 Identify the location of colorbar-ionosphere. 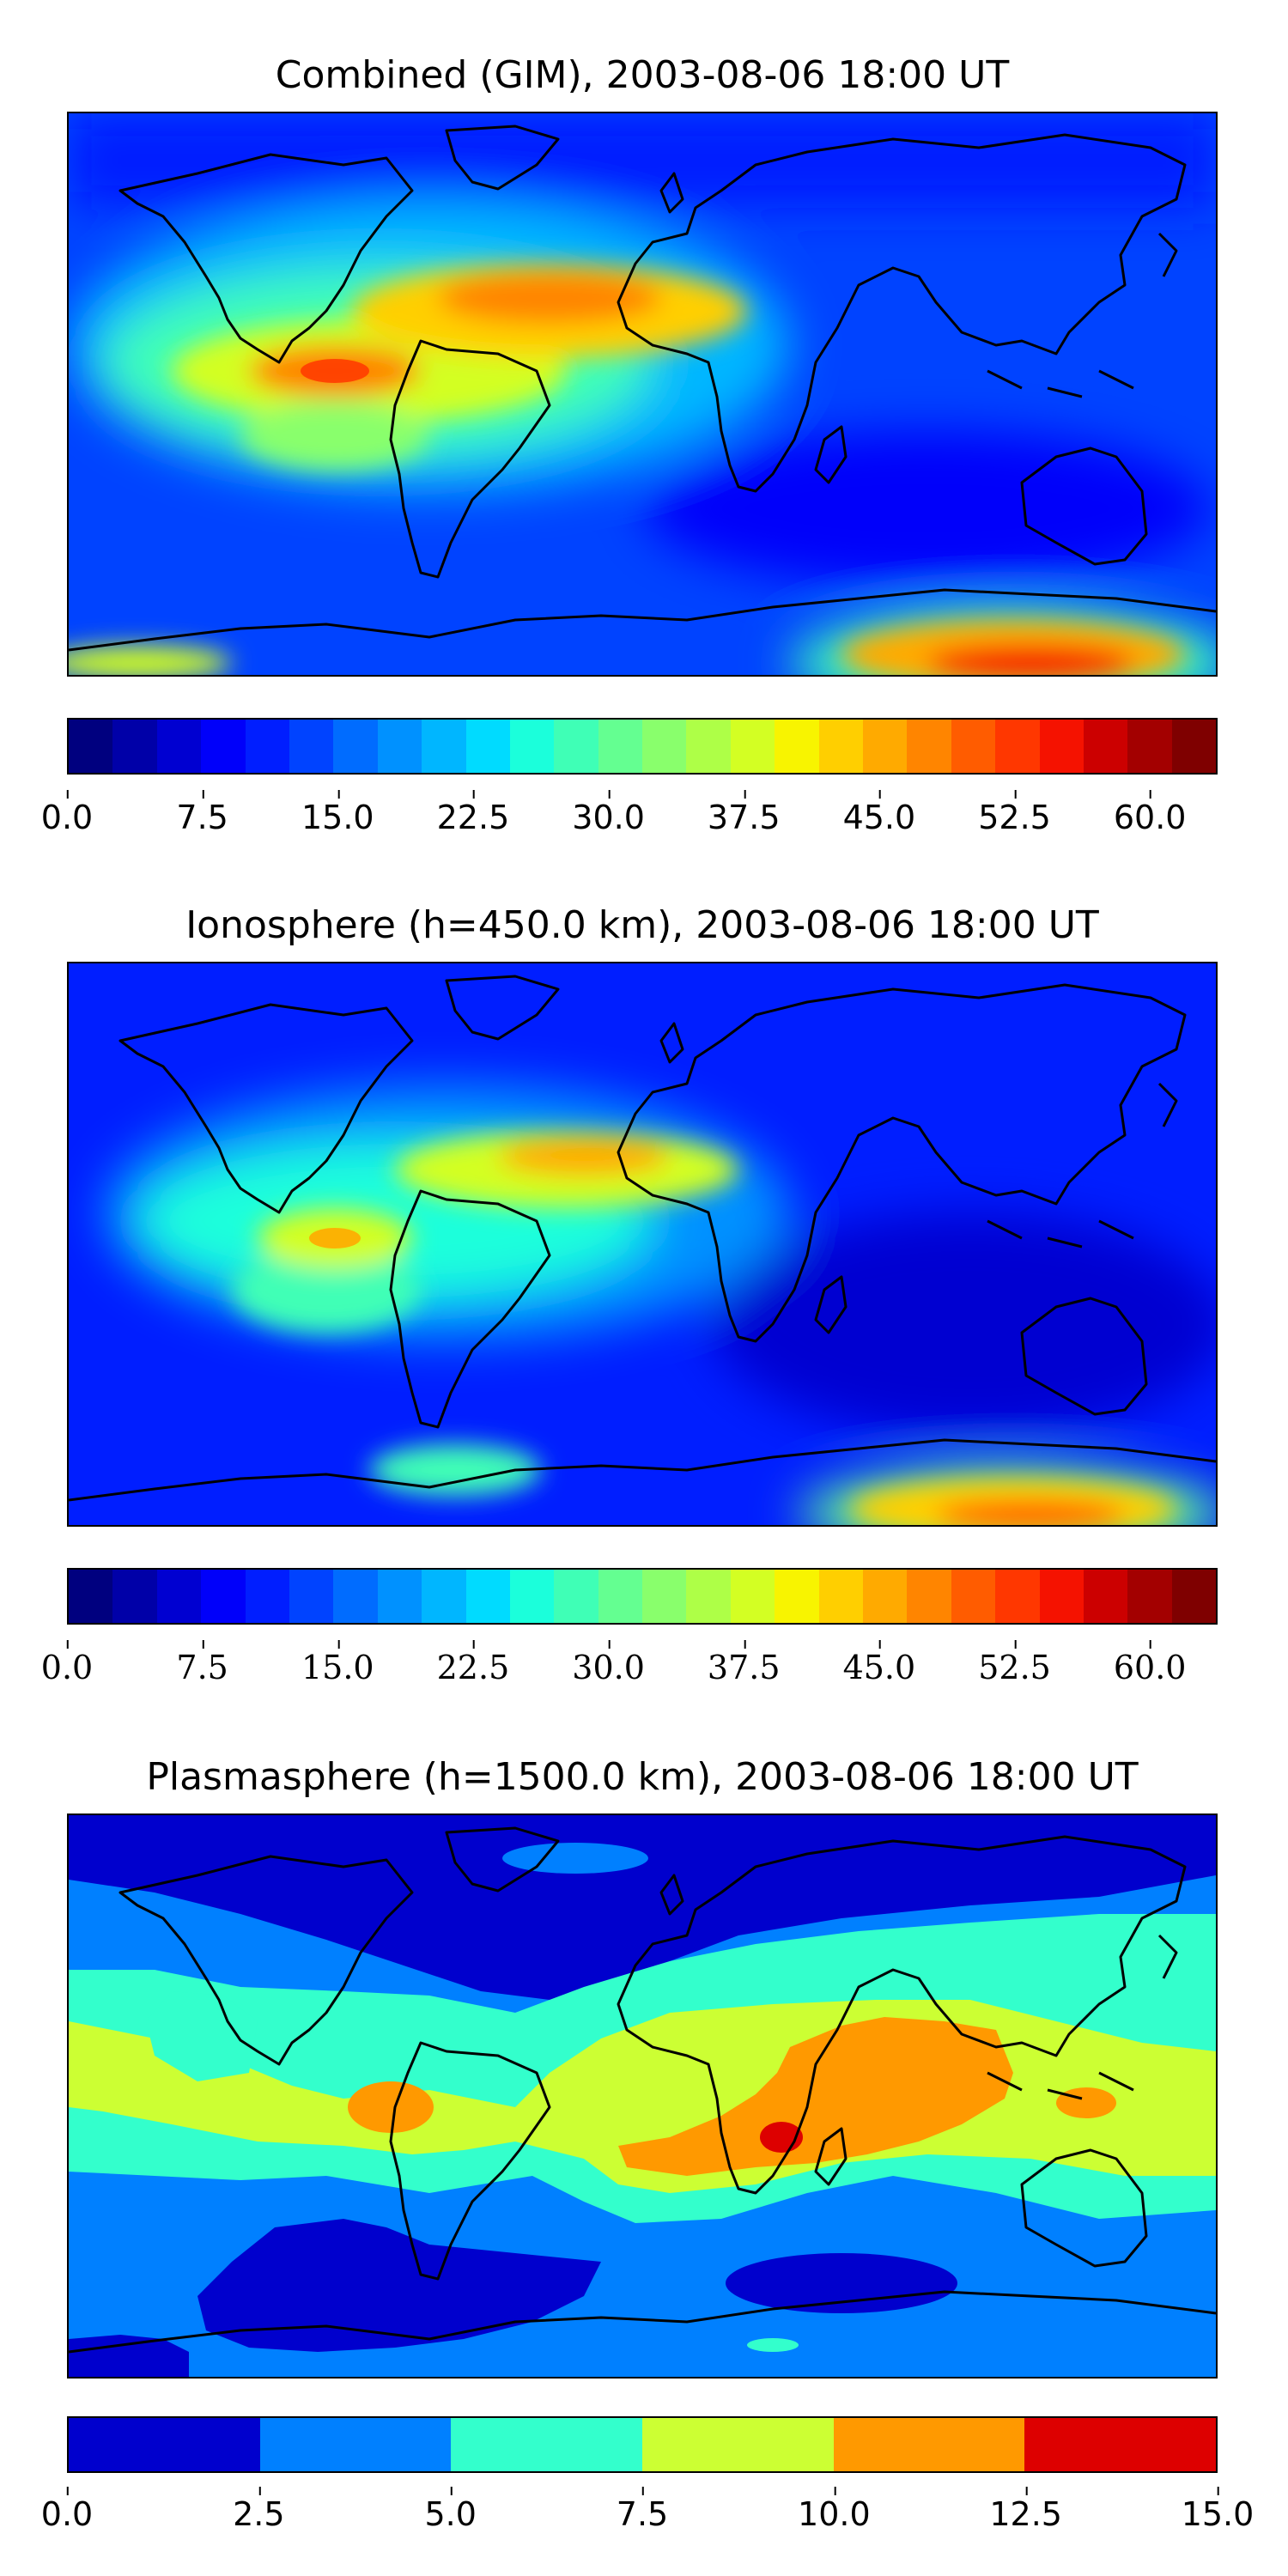
(642, 1597).